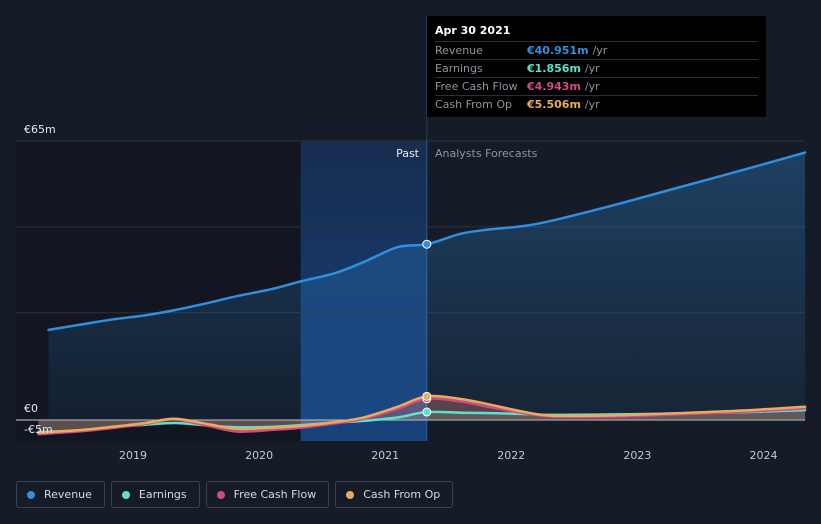  I want to click on cash-from-op-line, so click(422, 414).